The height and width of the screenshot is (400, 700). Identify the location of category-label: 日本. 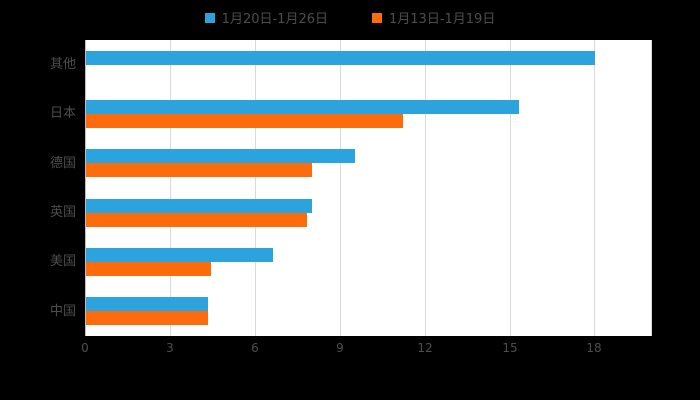
(62, 113).